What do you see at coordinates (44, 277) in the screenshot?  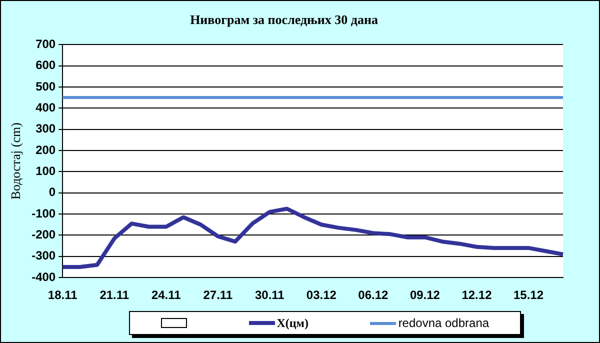 I see `y-tick-label: -400` at bounding box center [44, 277].